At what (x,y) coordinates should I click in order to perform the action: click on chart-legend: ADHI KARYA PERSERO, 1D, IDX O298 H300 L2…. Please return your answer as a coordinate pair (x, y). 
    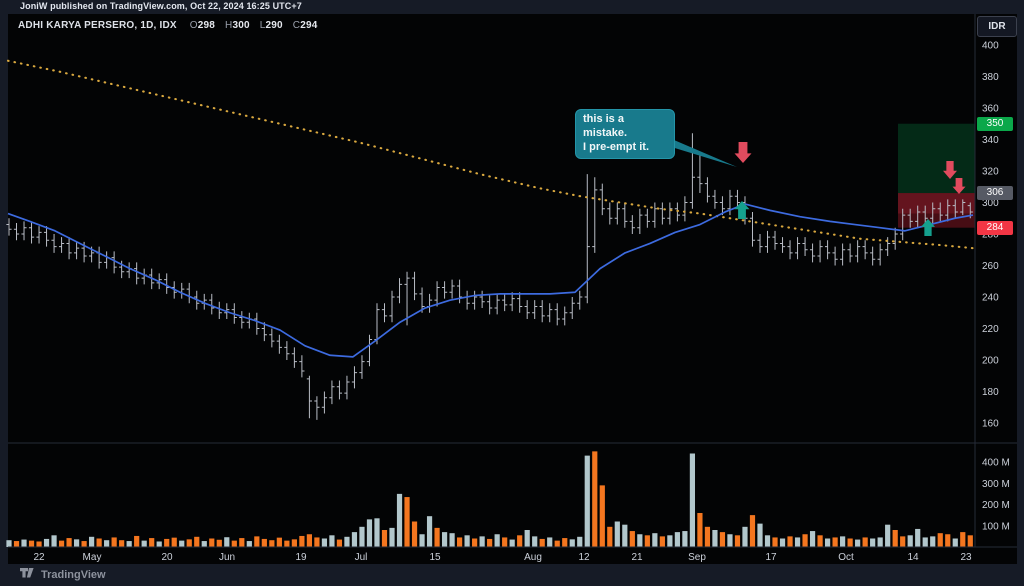
    Looking at the image, I should click on (171, 25).